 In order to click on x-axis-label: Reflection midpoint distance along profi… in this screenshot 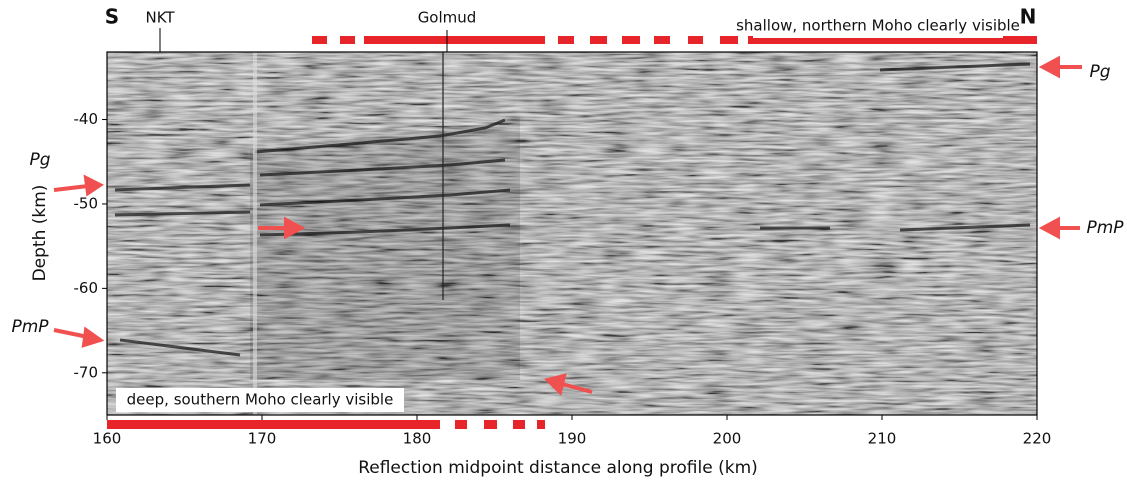, I will do `click(558, 468)`.